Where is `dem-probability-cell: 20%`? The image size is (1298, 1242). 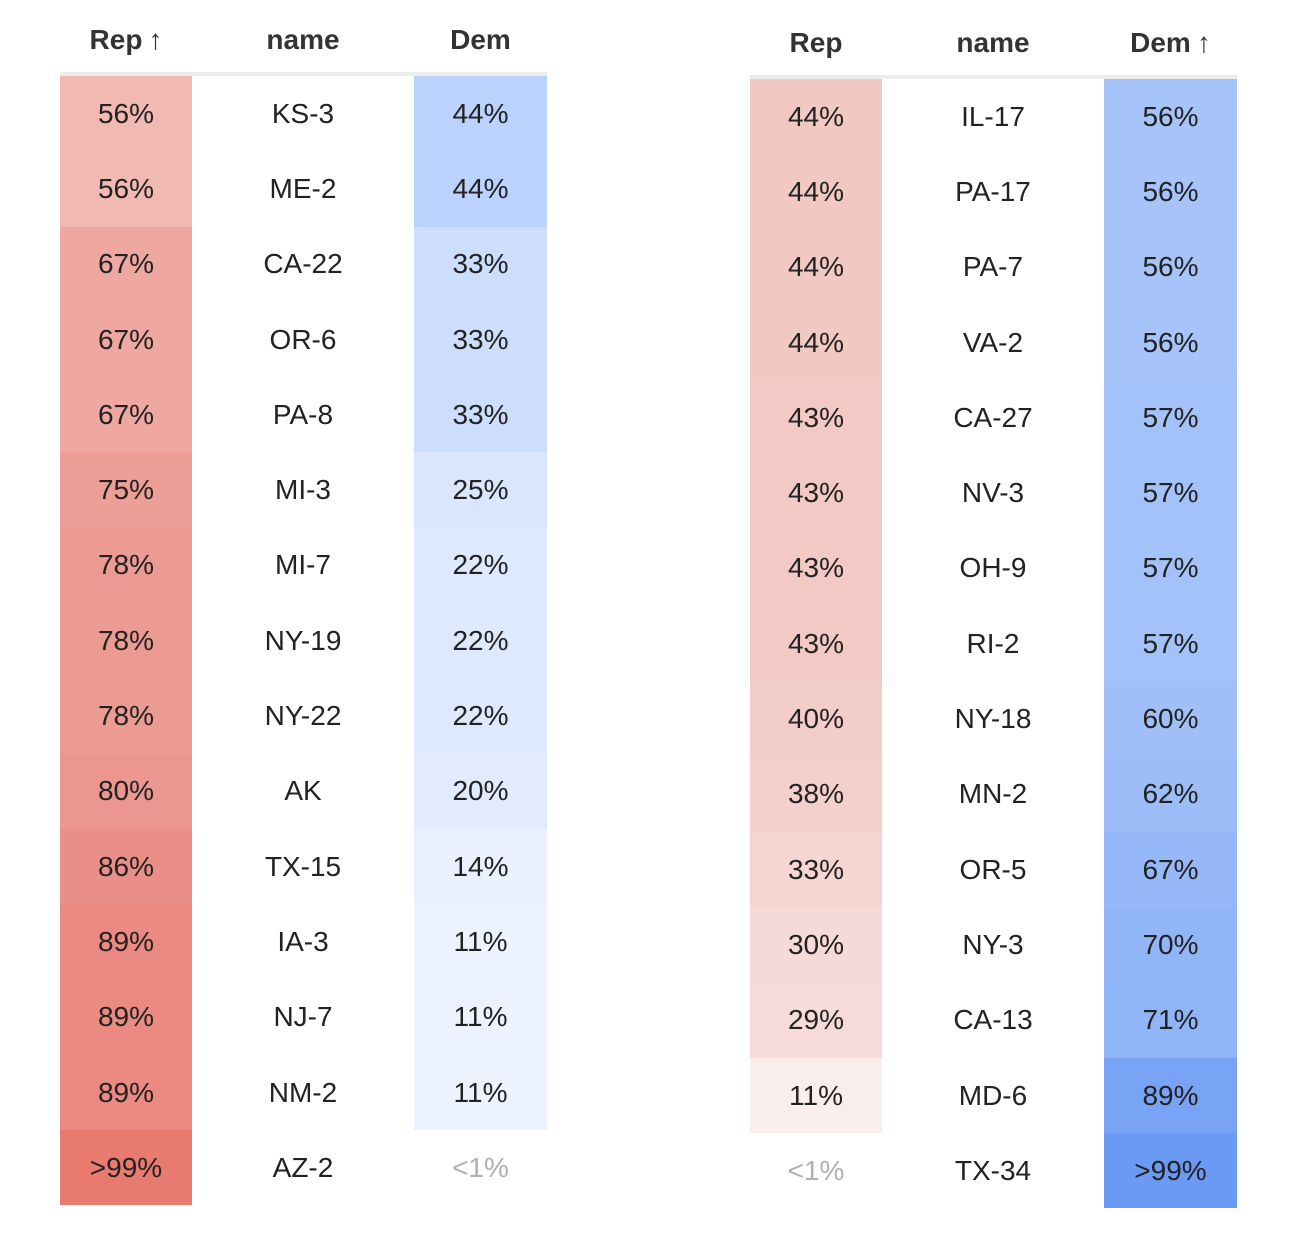 dem-probability-cell: 20% is located at coordinates (480, 791).